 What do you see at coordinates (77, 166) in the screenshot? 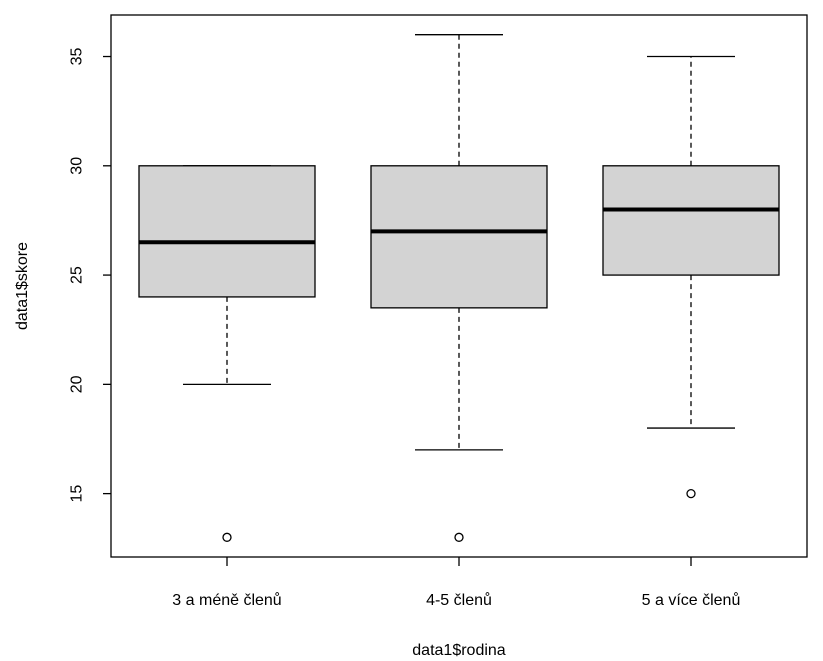
I see `y-tick-label: 30` at bounding box center [77, 166].